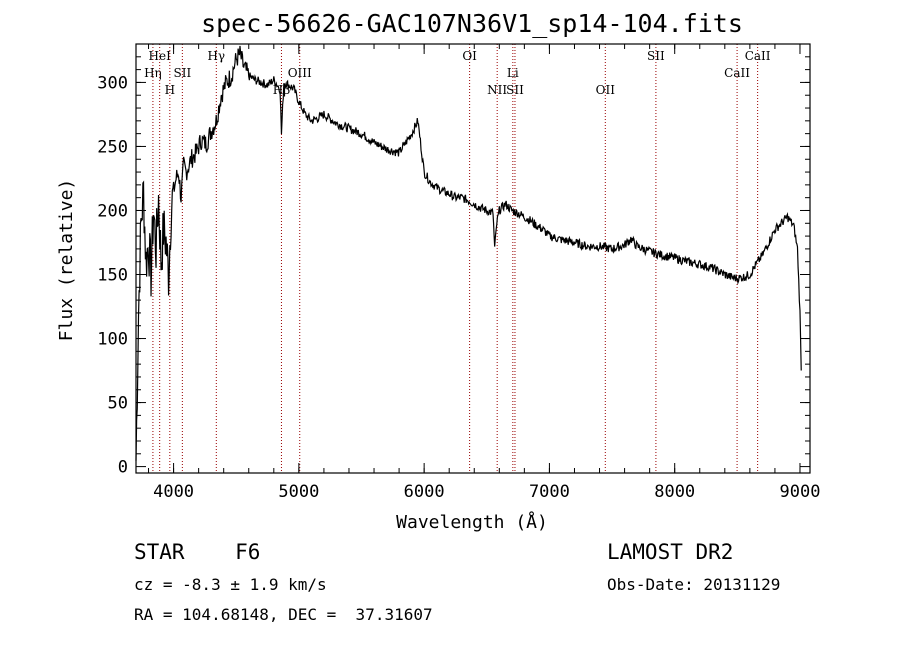 This screenshot has width=900, height=649. I want to click on observation-date: Obs-Date: 20131129, so click(694, 584).